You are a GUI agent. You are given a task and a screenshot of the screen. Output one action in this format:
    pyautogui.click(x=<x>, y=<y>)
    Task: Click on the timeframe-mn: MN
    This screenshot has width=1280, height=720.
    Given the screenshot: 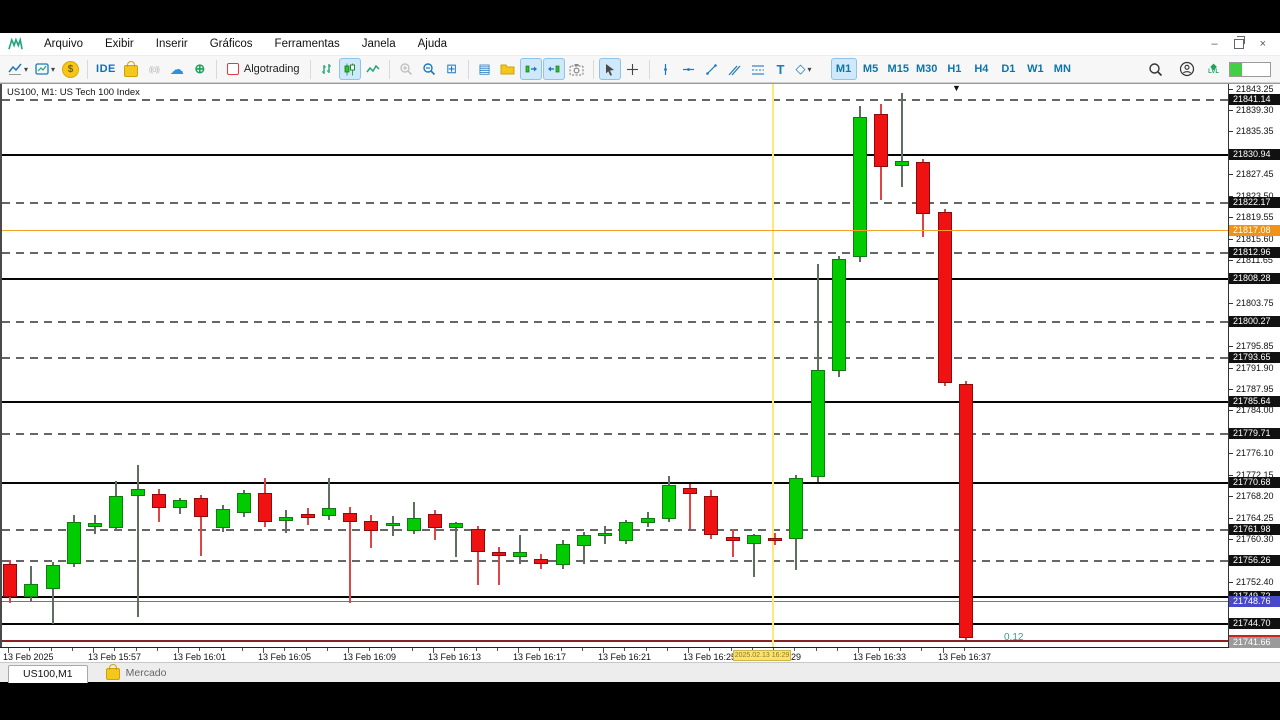 What is the action you would take?
    pyautogui.click(x=1062, y=69)
    